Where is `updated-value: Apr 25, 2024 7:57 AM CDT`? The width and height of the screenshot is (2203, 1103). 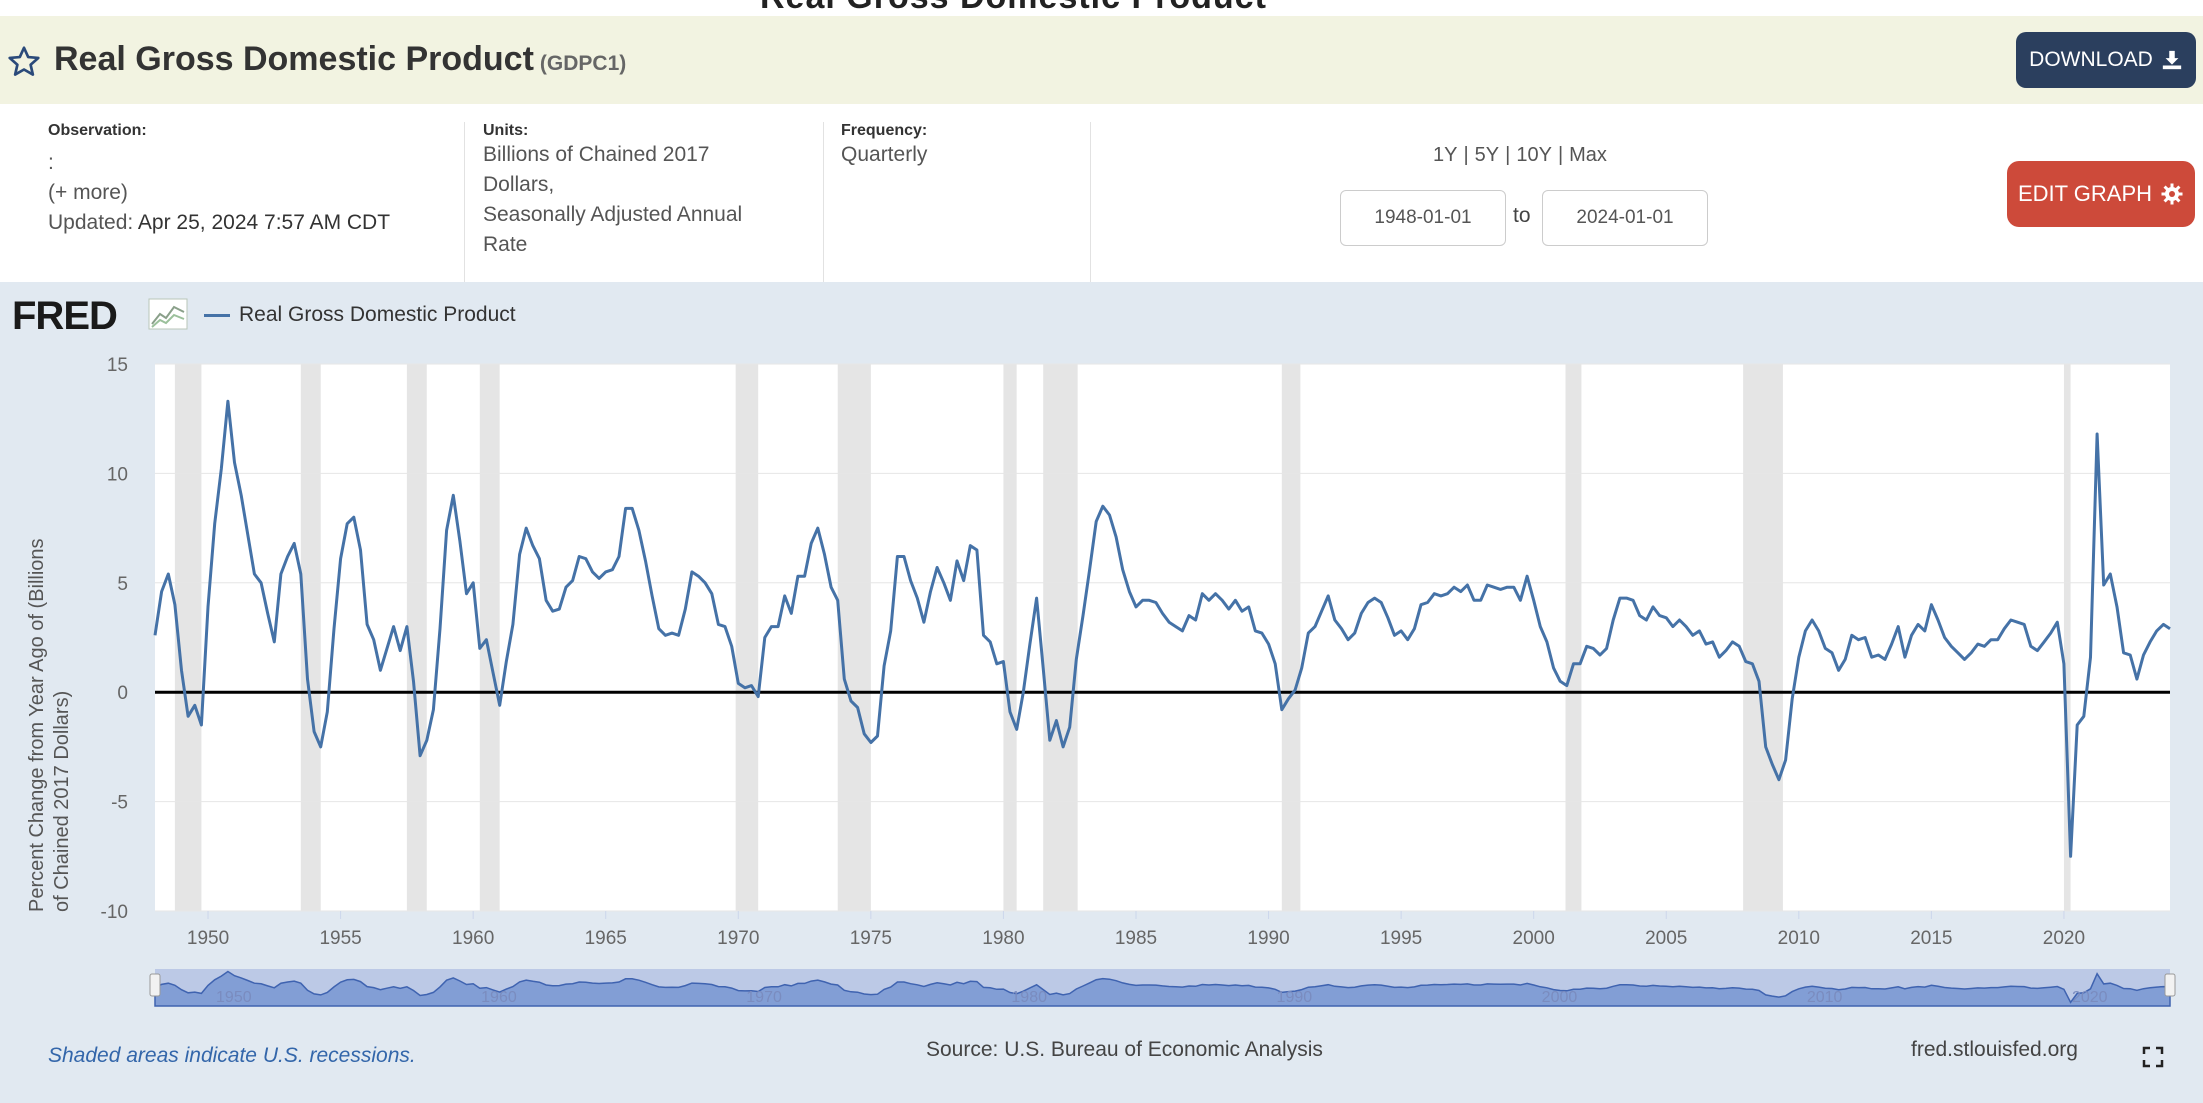 updated-value: Apr 25, 2024 7:57 AM CDT is located at coordinates (264, 222).